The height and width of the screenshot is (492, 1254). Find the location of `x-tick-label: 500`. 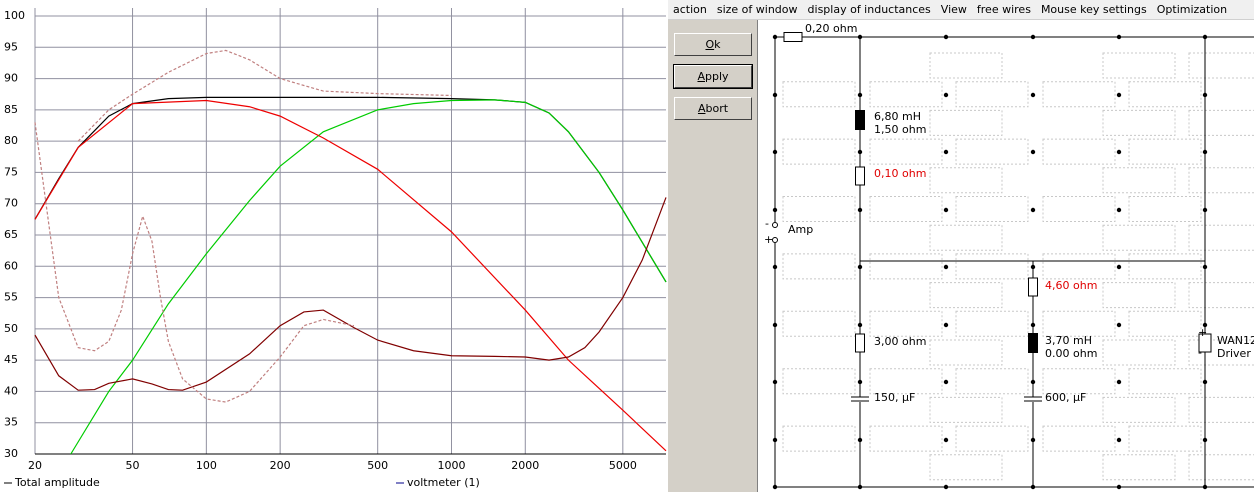

x-tick-label: 500 is located at coordinates (377, 465).